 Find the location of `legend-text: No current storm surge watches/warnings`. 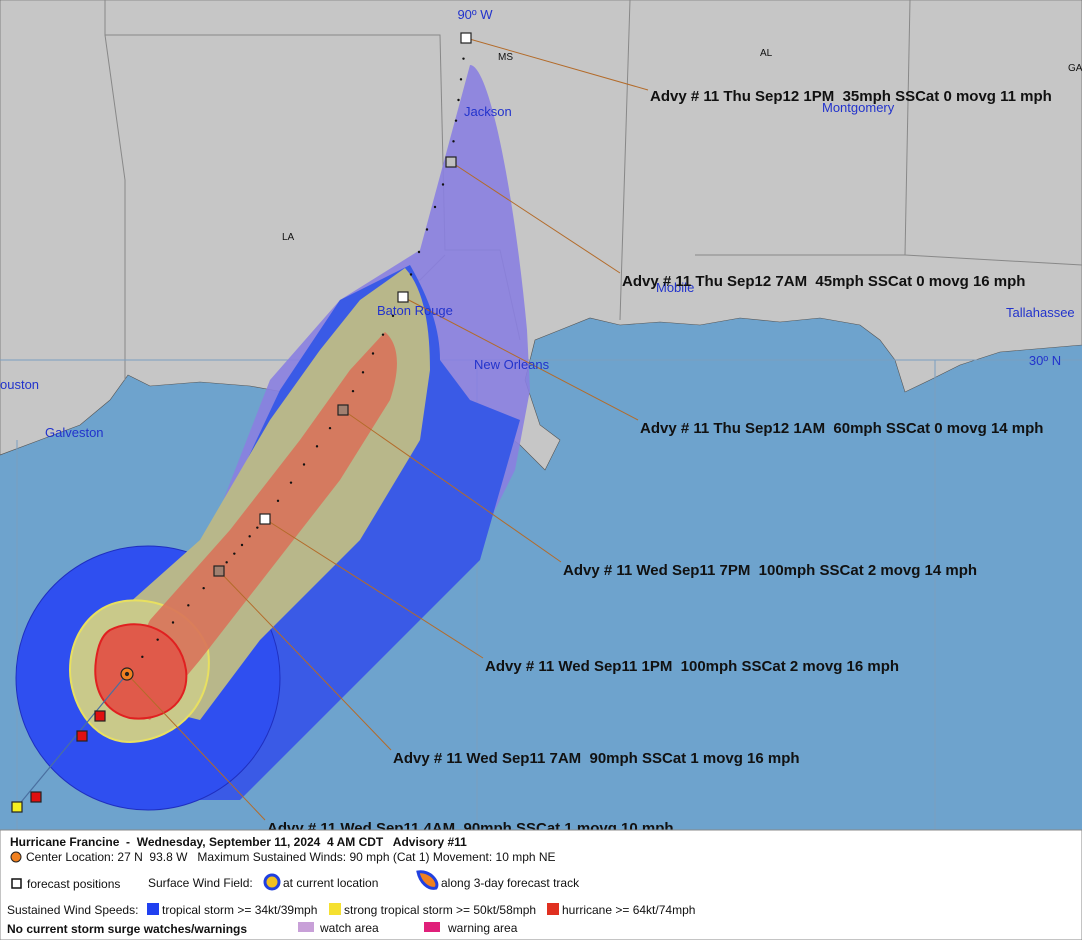

legend-text: No current storm surge watches/warnings is located at coordinates (127, 929).